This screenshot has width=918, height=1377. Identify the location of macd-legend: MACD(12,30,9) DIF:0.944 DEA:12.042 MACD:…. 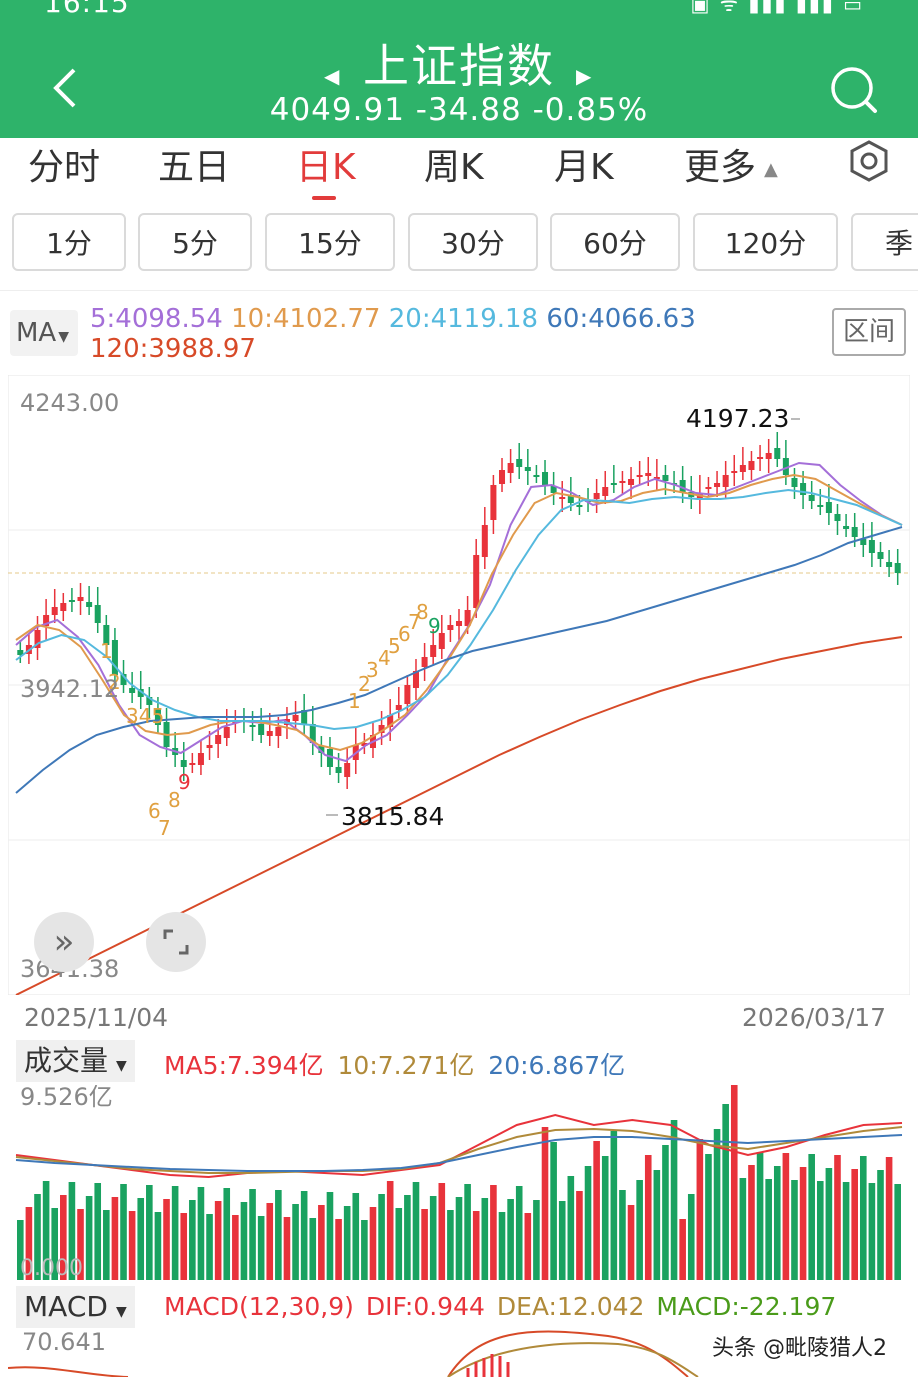
(500, 1306).